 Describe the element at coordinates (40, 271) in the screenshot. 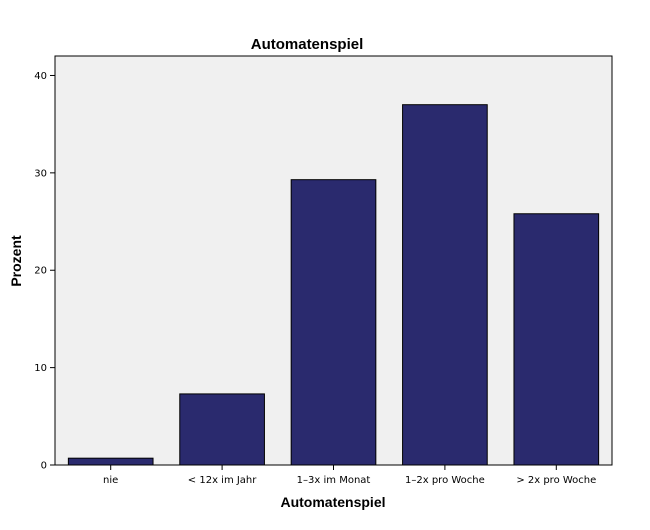

I see `y-tick-label: 20` at that location.